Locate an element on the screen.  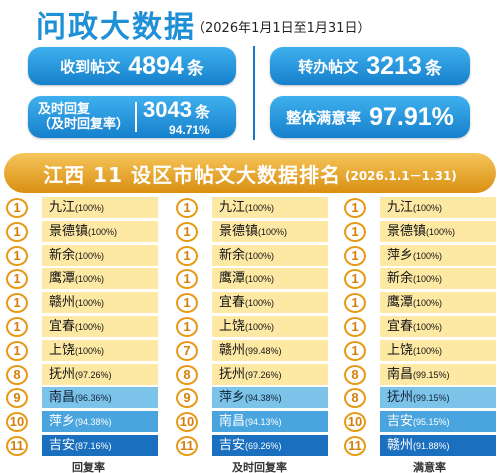
city-entry: 上饶(100%) is located at coordinates (100, 350).